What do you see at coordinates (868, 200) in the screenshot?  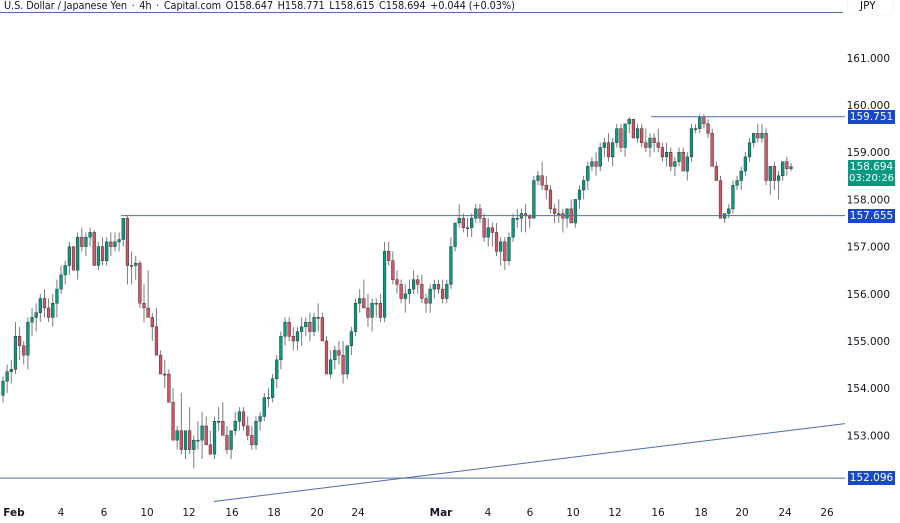 I see `price-tick-label: 158.000` at bounding box center [868, 200].